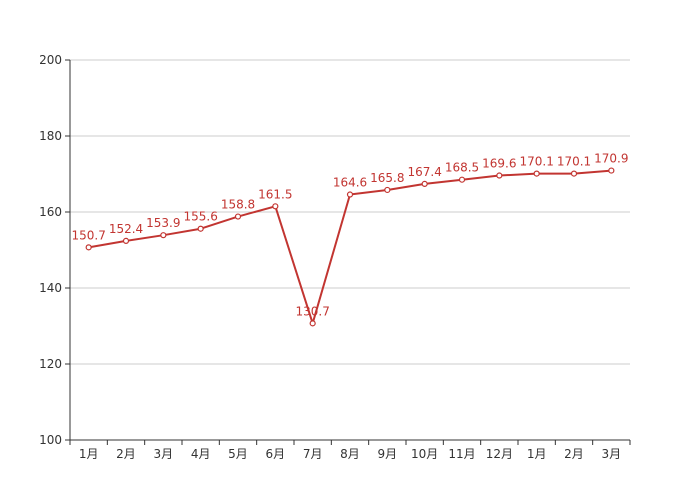 This screenshot has height=504, width=700. I want to click on data-label: 170.9, so click(611, 159).